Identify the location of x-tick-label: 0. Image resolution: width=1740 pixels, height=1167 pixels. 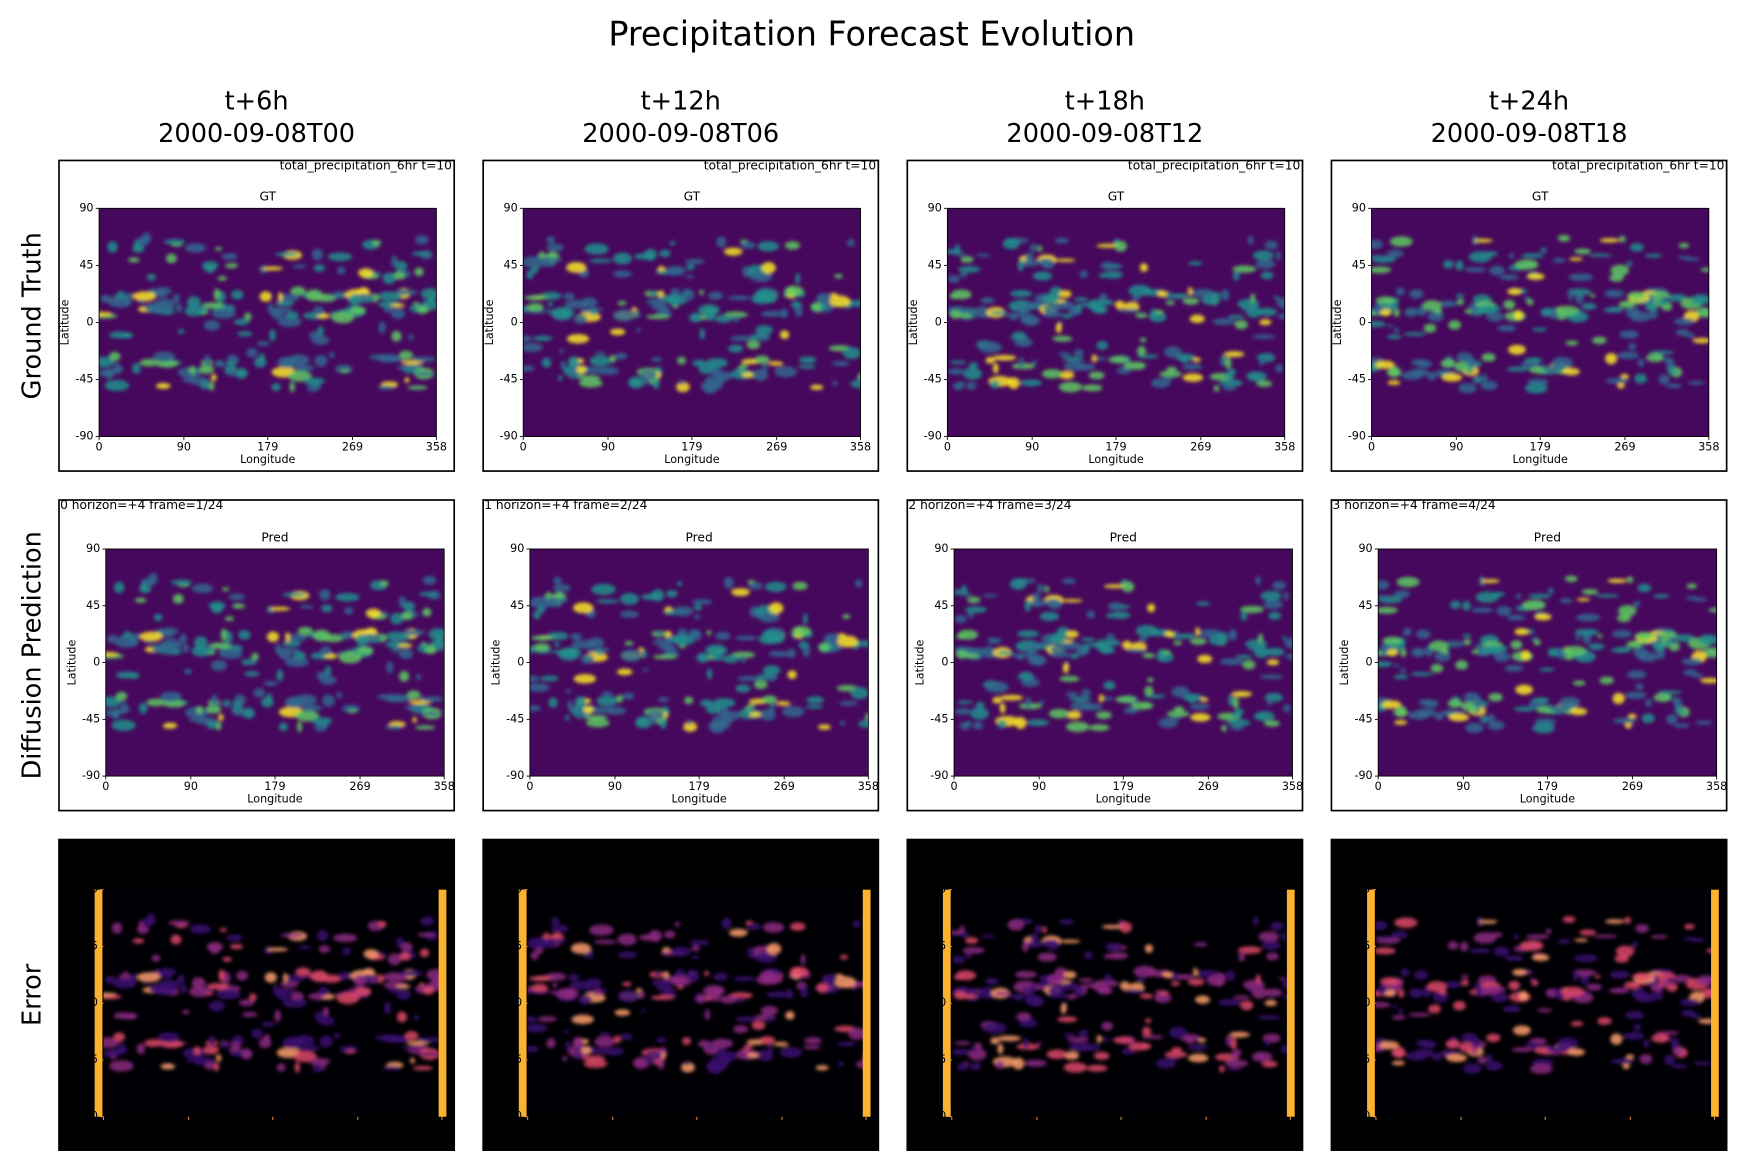
(527, 1127).